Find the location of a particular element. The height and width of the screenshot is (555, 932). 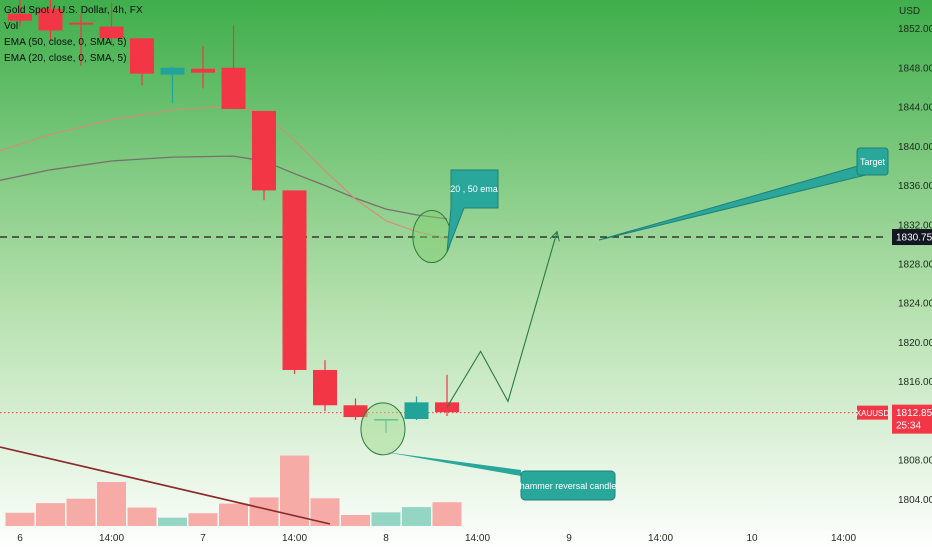

ema-callout-bubble is located at coordinates (472, 211).